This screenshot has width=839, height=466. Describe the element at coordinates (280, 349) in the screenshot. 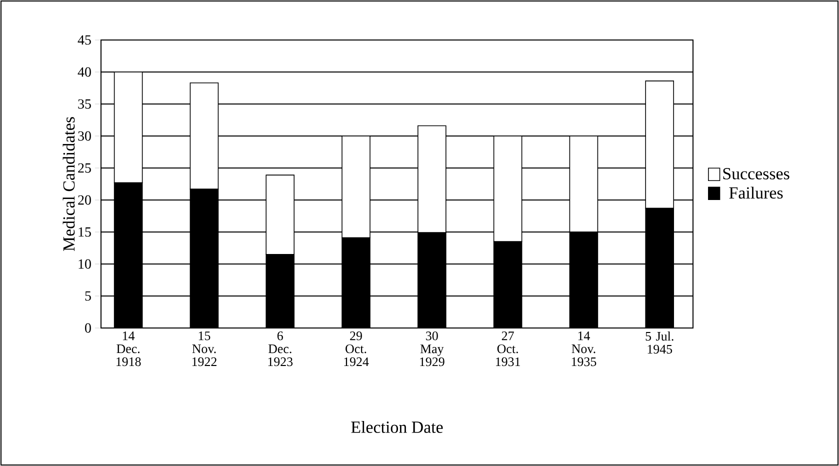

I see `x-tick-label: 6 Dec. 1923` at that location.